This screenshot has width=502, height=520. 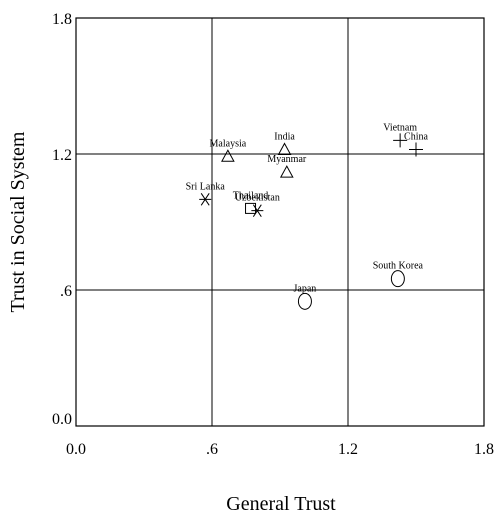 I want to click on data-point: Malaysia, so click(x=228, y=150).